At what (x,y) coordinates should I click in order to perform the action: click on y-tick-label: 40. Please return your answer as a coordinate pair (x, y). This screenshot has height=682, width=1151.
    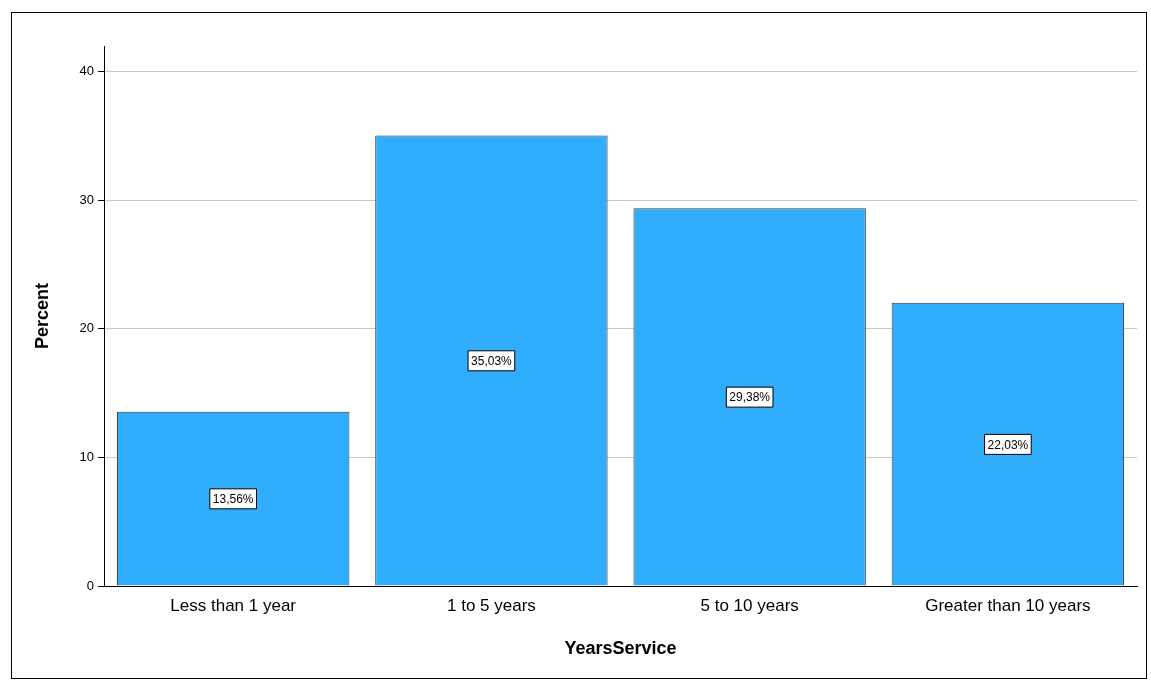
    Looking at the image, I should click on (87, 71).